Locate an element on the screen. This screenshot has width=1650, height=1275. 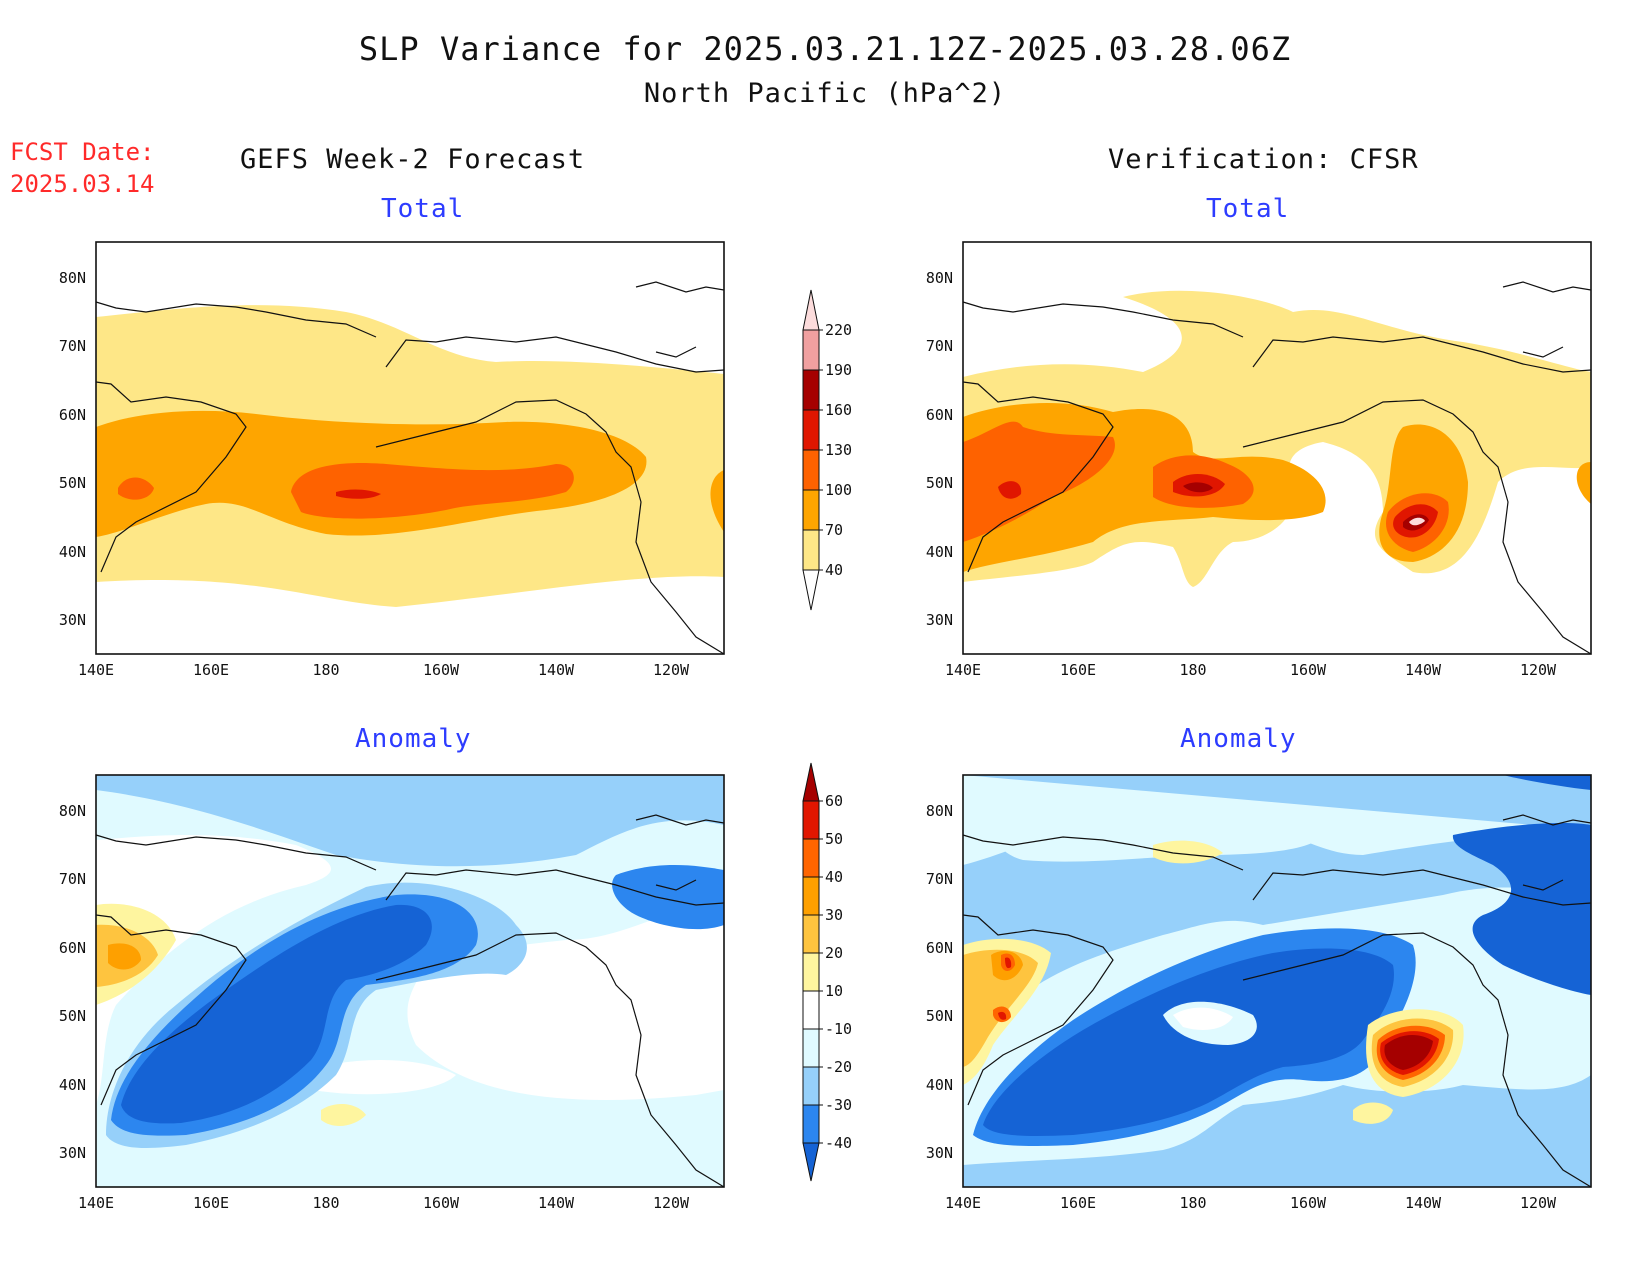
contour-minus20 is located at coordinates (1277, 981).